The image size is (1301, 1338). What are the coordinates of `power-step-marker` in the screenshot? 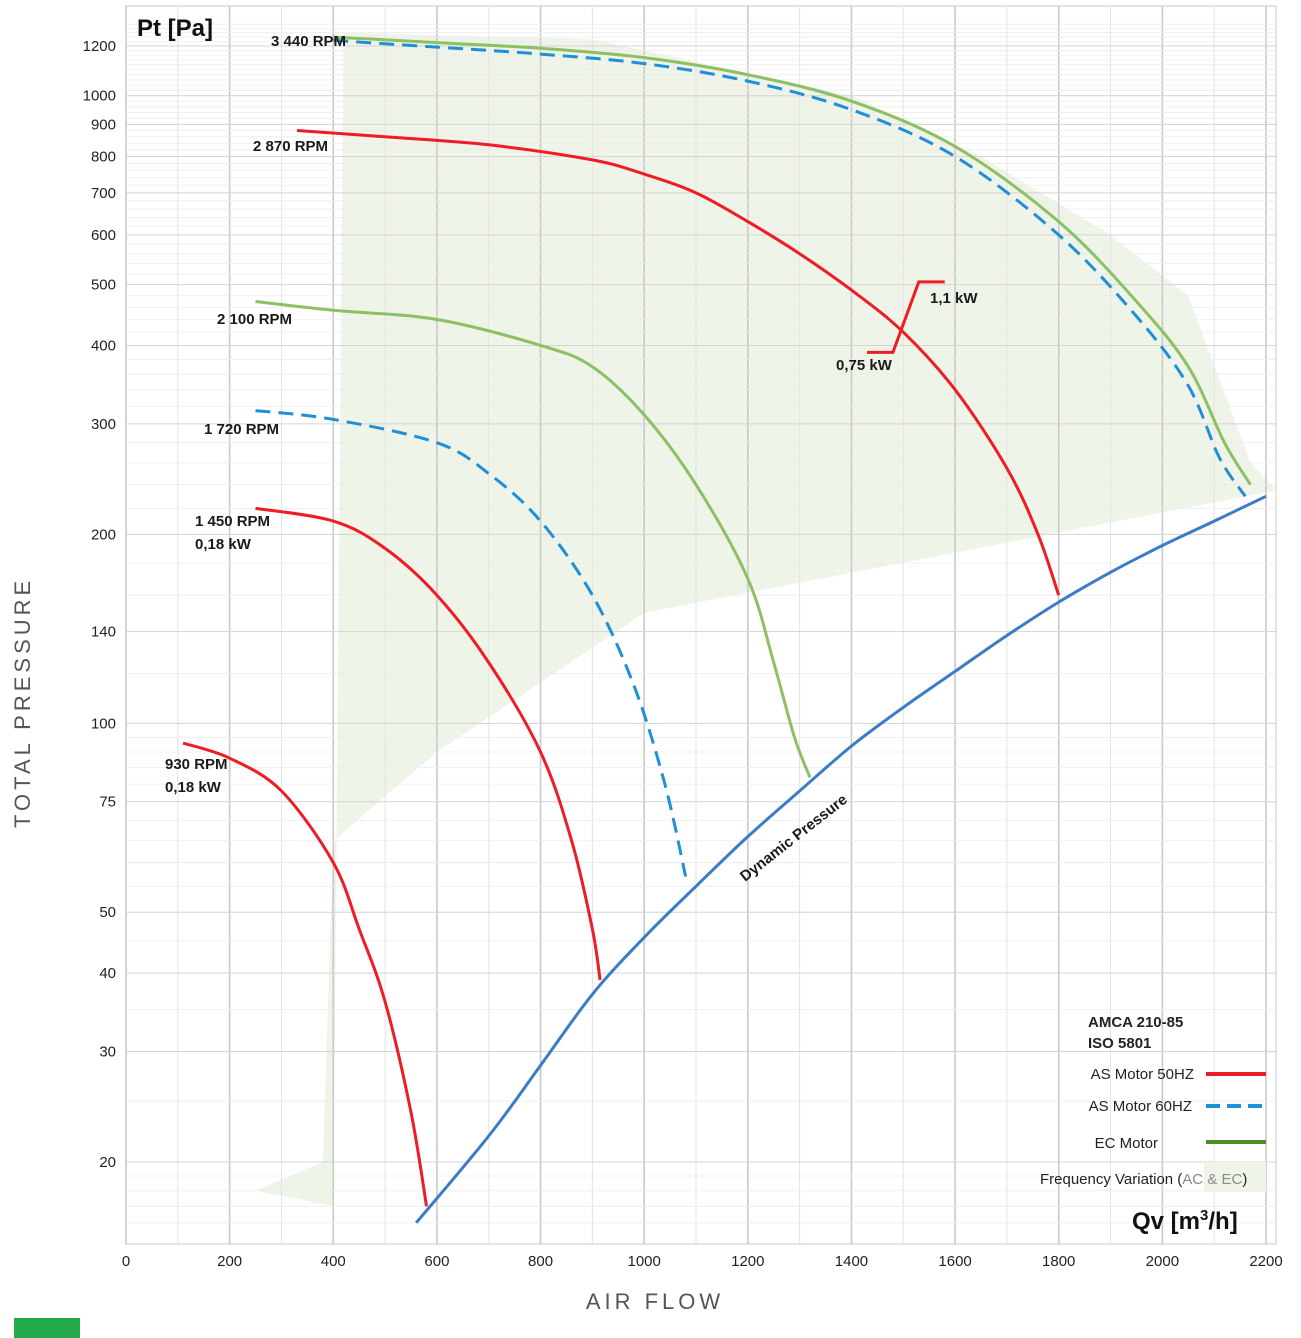 It's located at (906, 317).